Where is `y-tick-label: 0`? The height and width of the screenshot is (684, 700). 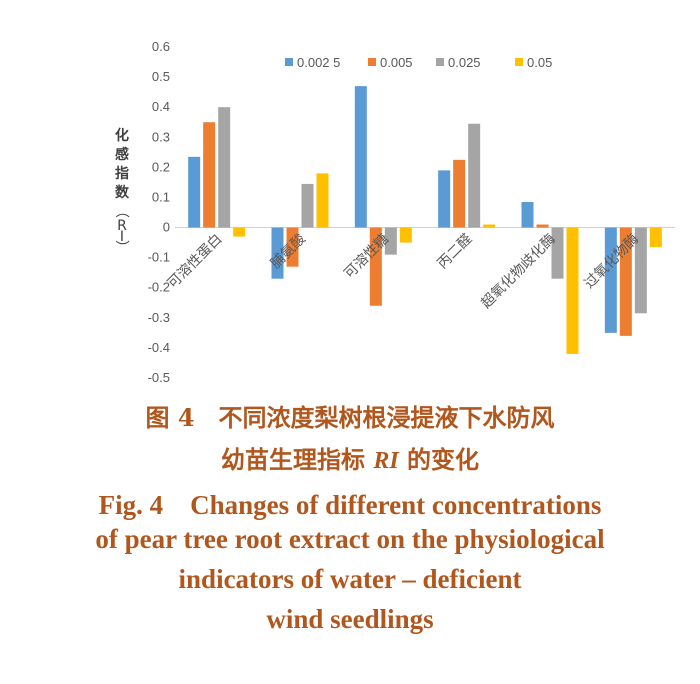
y-tick-label: 0 is located at coordinates (166, 227).